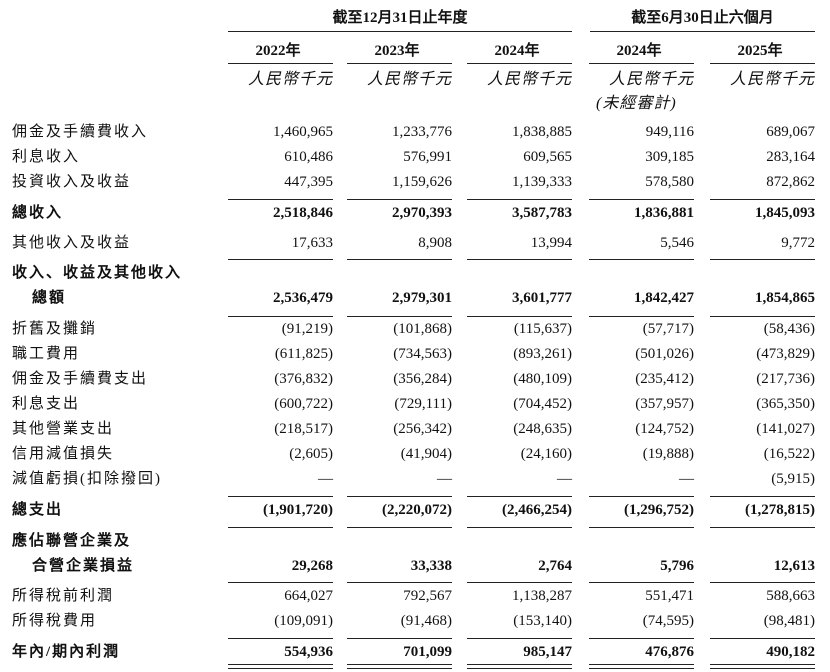 The height and width of the screenshot is (672, 830). Describe the element at coordinates (702, 18) in the screenshot. I see `group-header: 截至6月30日止六個月` at that location.